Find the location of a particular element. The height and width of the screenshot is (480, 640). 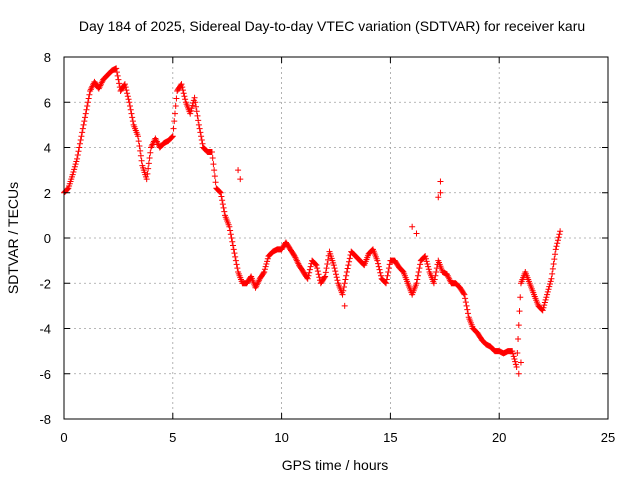

x-axis-label: GPS time / hours is located at coordinates (335, 465).